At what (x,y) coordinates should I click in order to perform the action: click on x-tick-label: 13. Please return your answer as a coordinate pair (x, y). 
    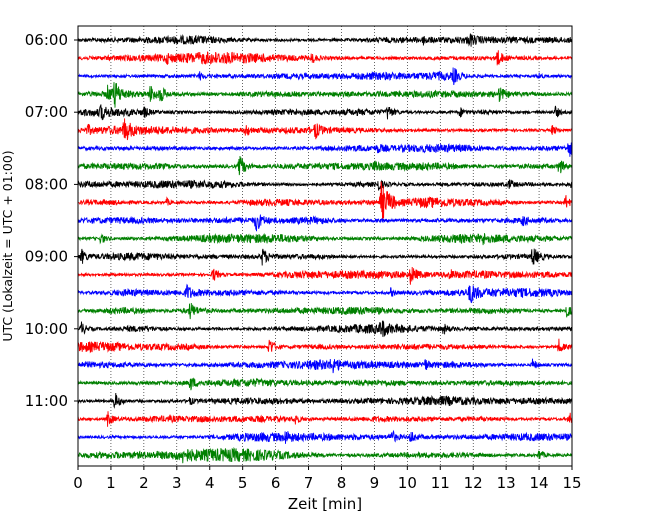
    Looking at the image, I should click on (506, 483).